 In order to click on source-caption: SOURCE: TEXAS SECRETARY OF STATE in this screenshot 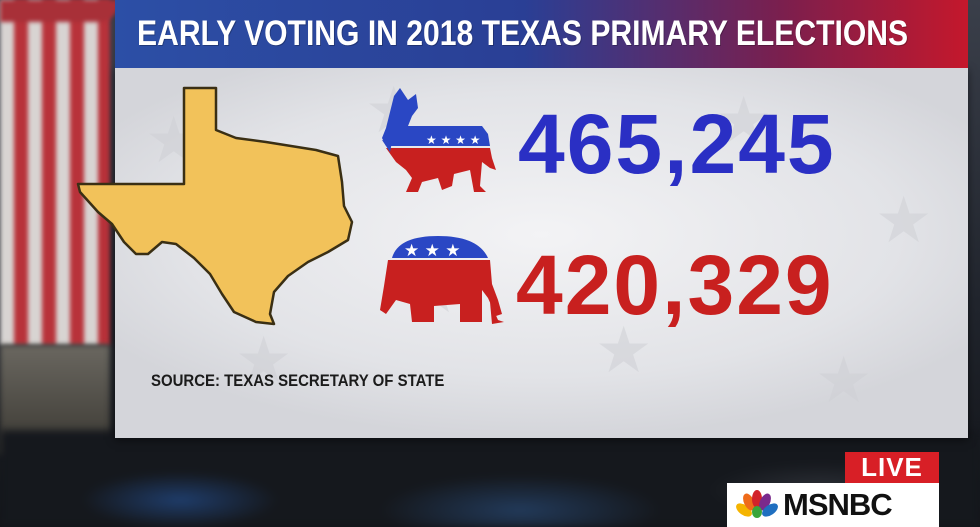, I will do `click(298, 380)`.